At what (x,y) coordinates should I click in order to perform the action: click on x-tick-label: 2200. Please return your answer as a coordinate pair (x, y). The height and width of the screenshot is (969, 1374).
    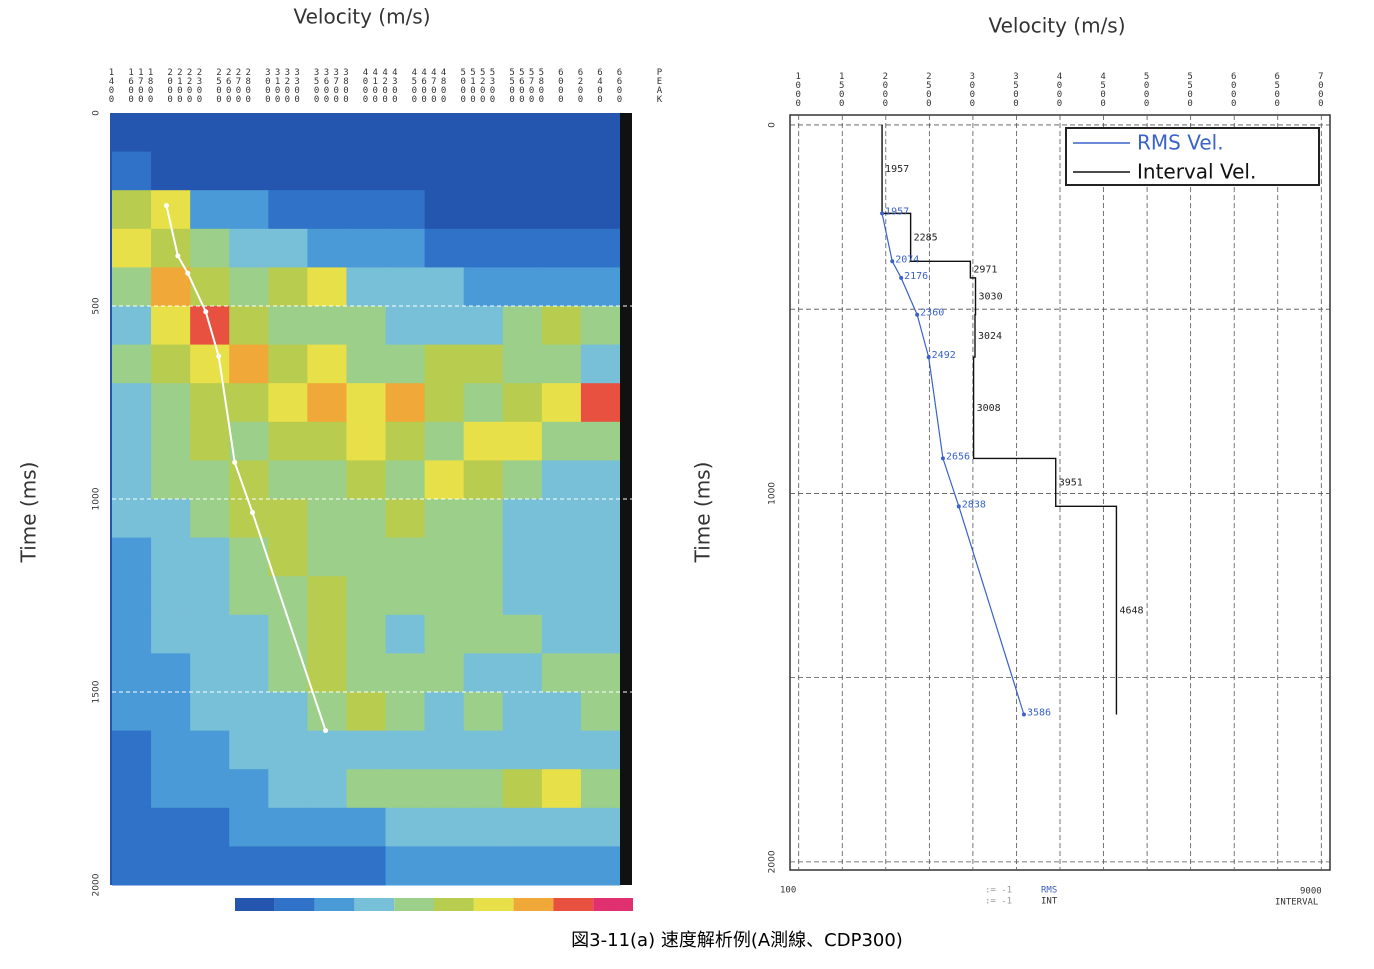
    Looking at the image, I should click on (190, 86).